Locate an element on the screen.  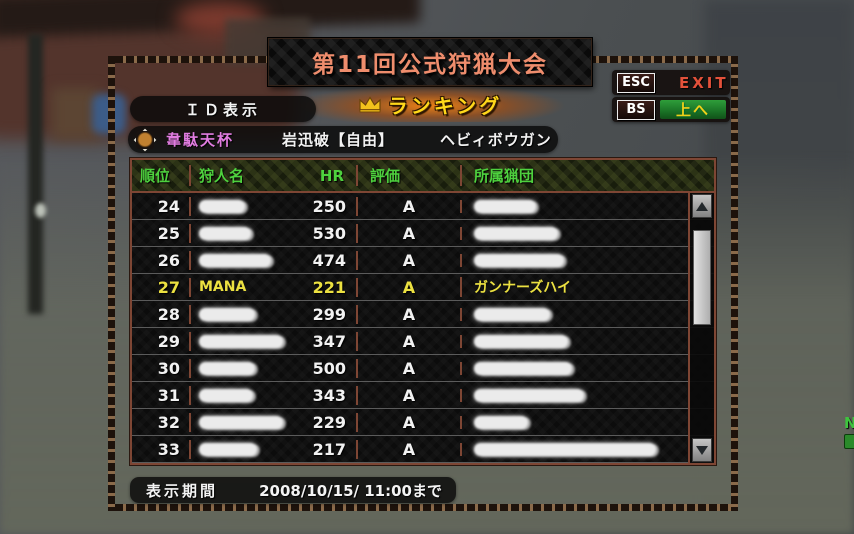
hunter-hr-cell: 530 is located at coordinates (272, 233).